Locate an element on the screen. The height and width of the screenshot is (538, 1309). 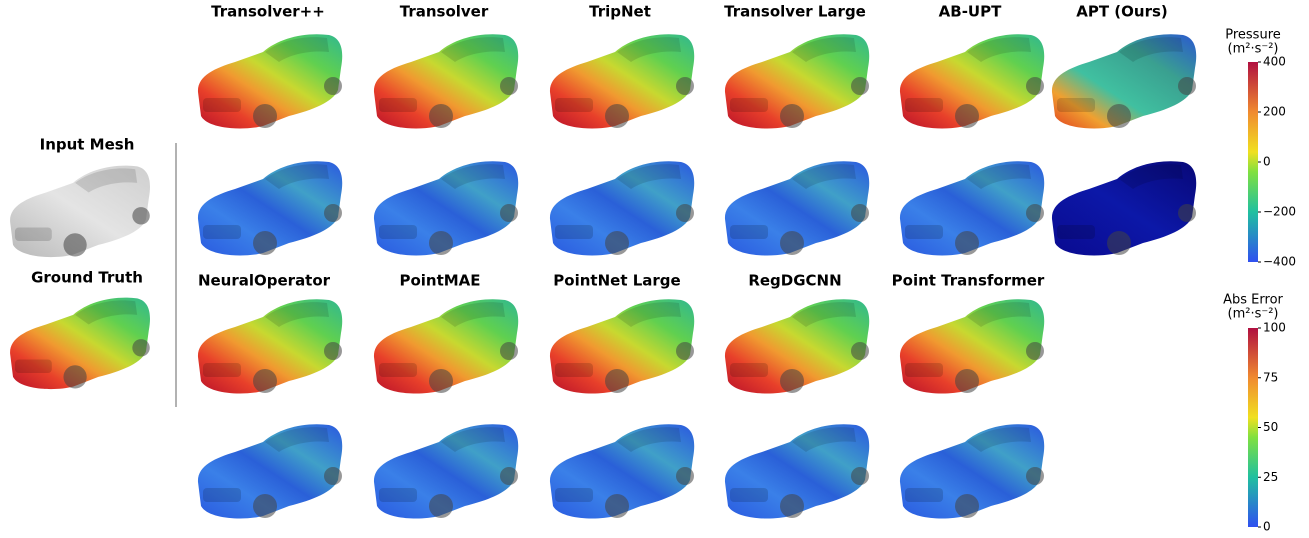
panel-label: Ground Truth is located at coordinates (87, 278).